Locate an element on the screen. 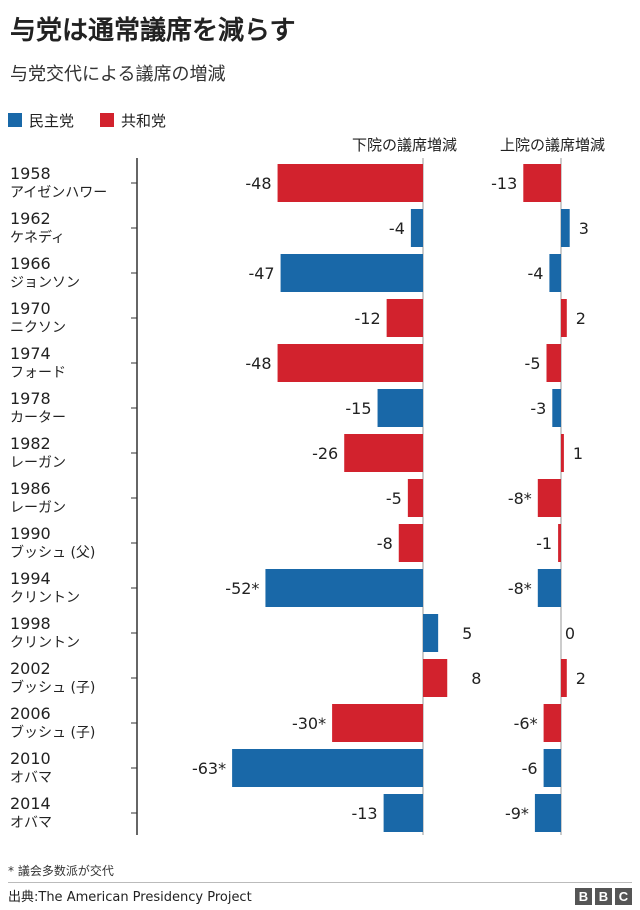  source-note: 出典:The American Presidency Project is located at coordinates (130, 897).